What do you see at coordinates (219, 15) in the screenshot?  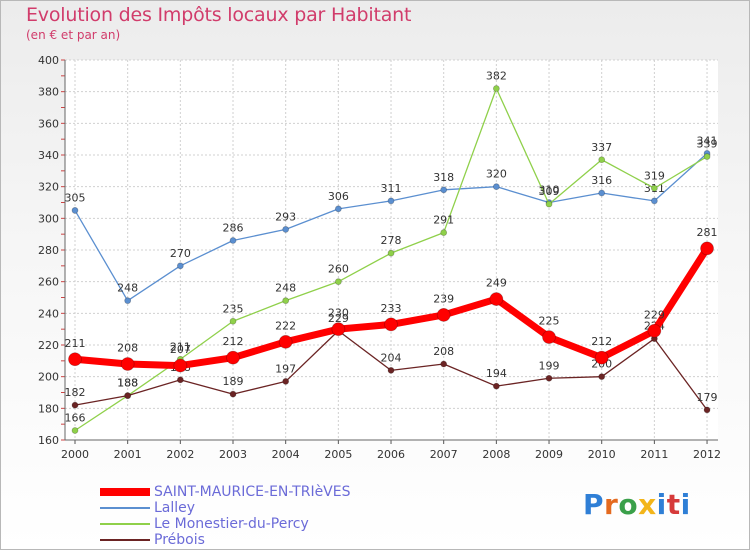 I see `chart-title: Evolution des Impôts locaux par Habitant` at bounding box center [219, 15].